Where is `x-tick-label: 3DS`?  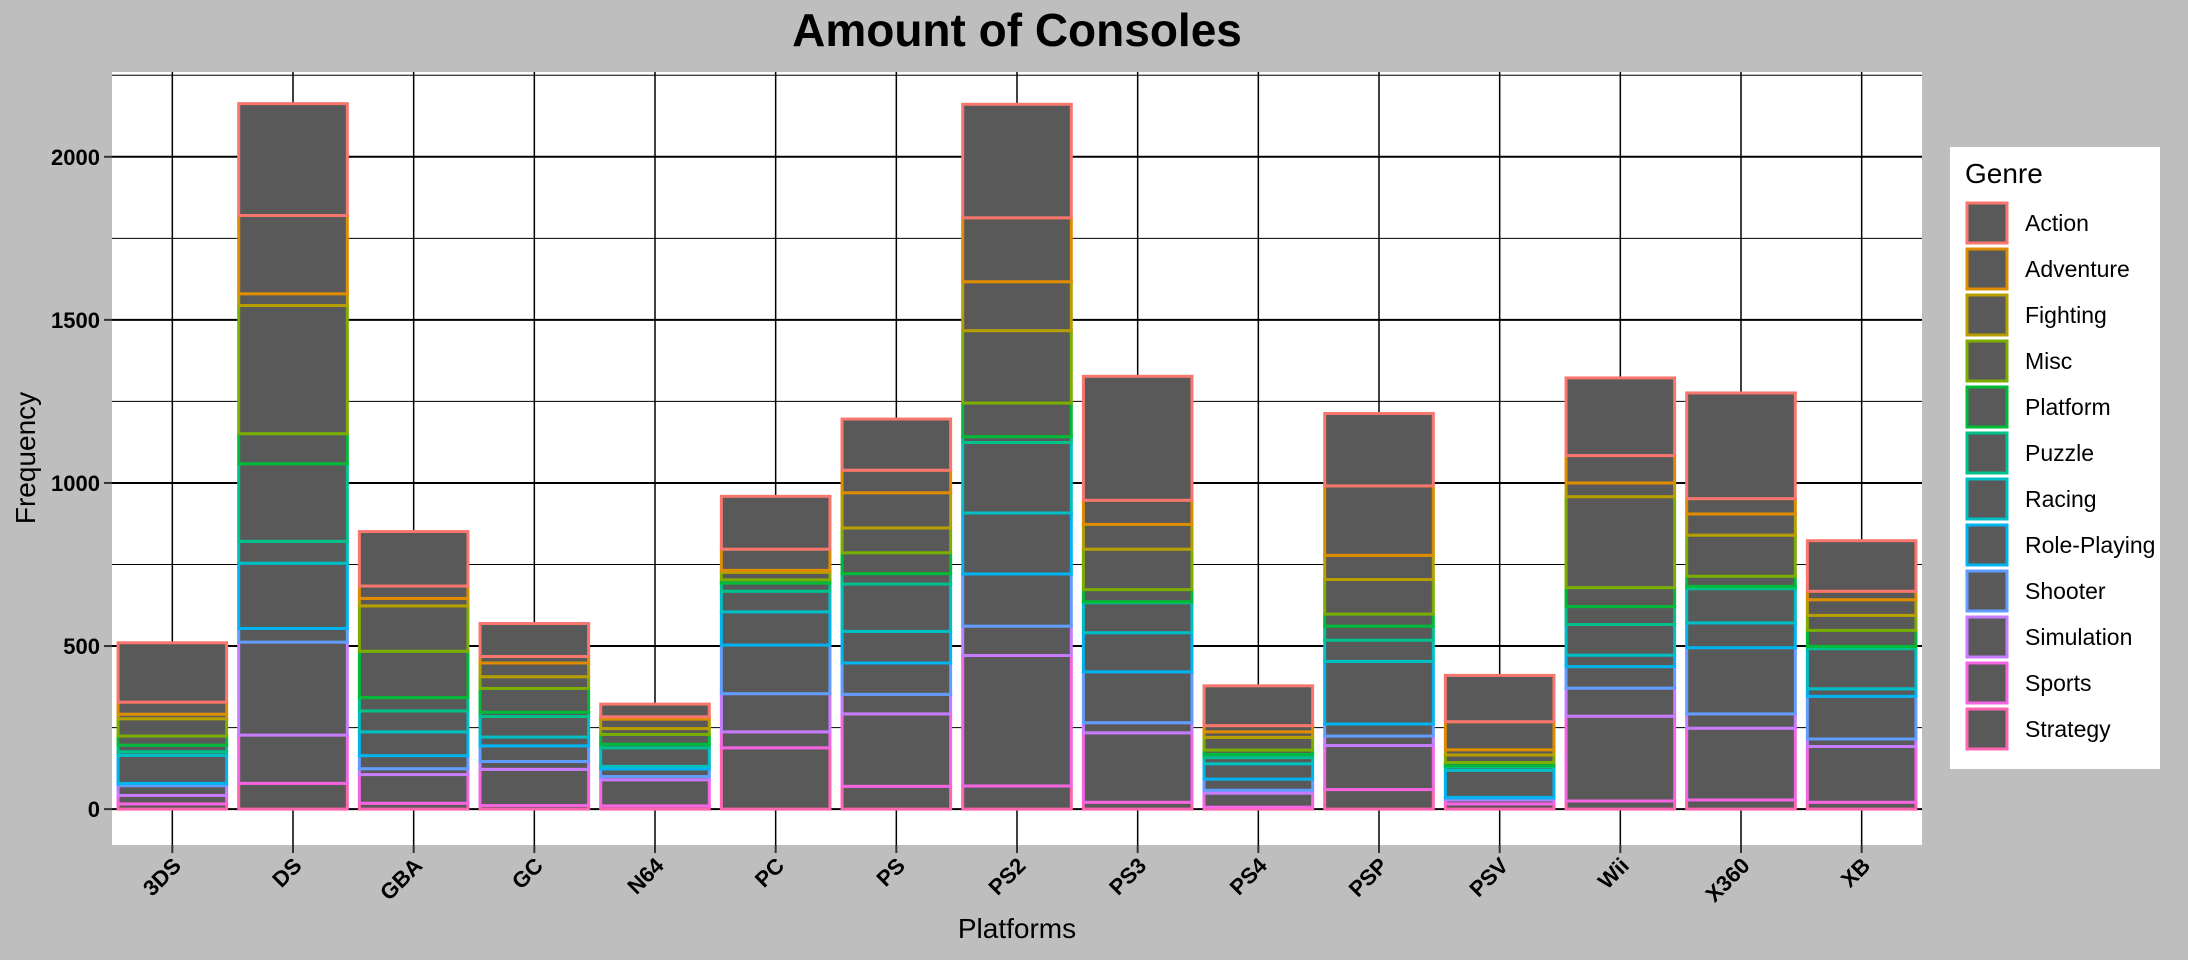 x-tick-label: 3DS is located at coordinates (162, 877).